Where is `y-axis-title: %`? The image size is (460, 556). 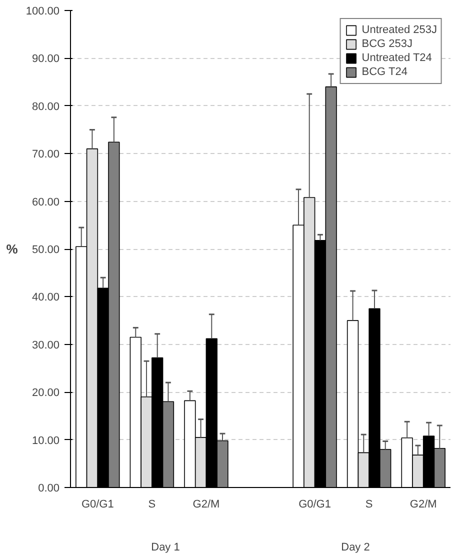
y-axis-title: % is located at coordinates (12, 249).